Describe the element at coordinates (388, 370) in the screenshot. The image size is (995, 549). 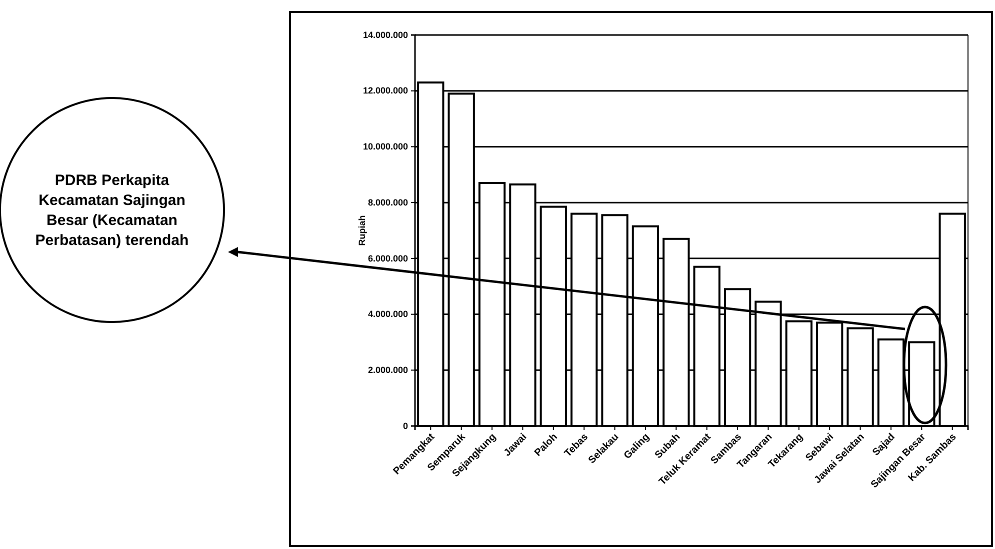
I see `y-tick-label: 2.000.000` at that location.